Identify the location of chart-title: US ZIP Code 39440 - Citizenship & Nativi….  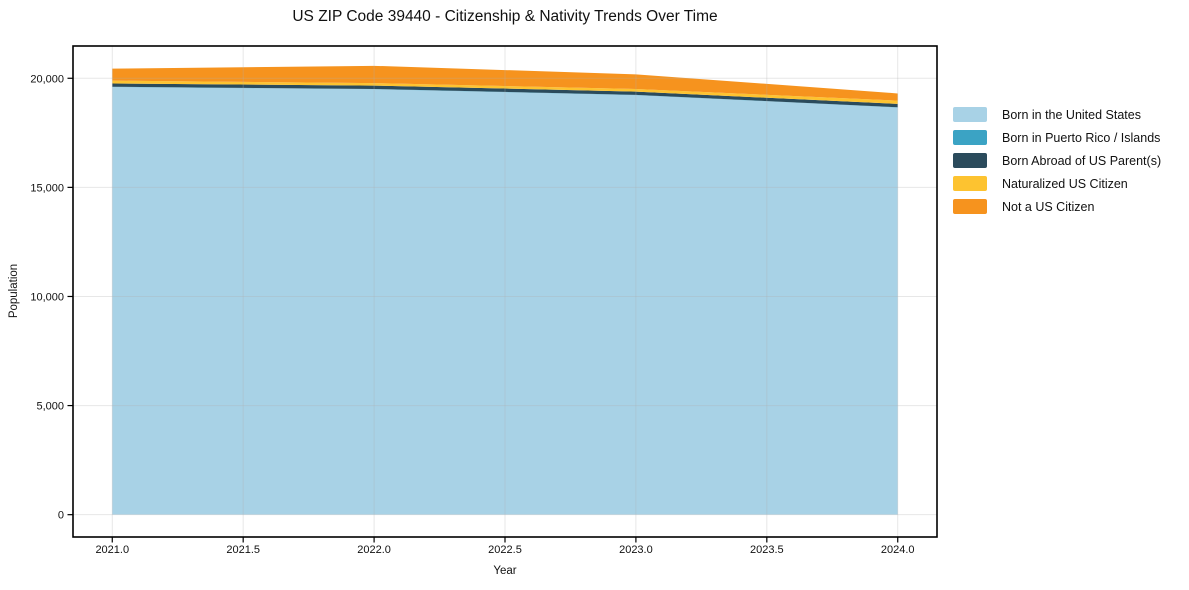
(505, 16).